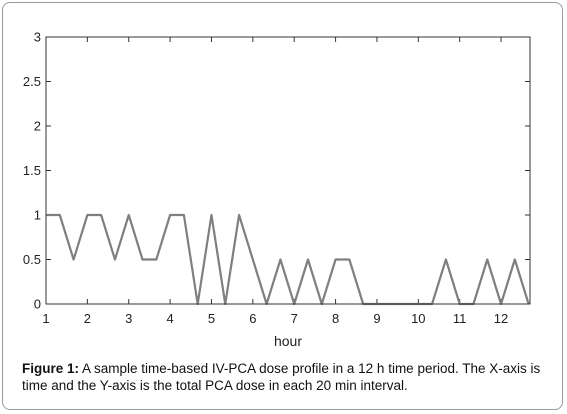  I want to click on y-tick-label: 1.5, so click(32, 170).